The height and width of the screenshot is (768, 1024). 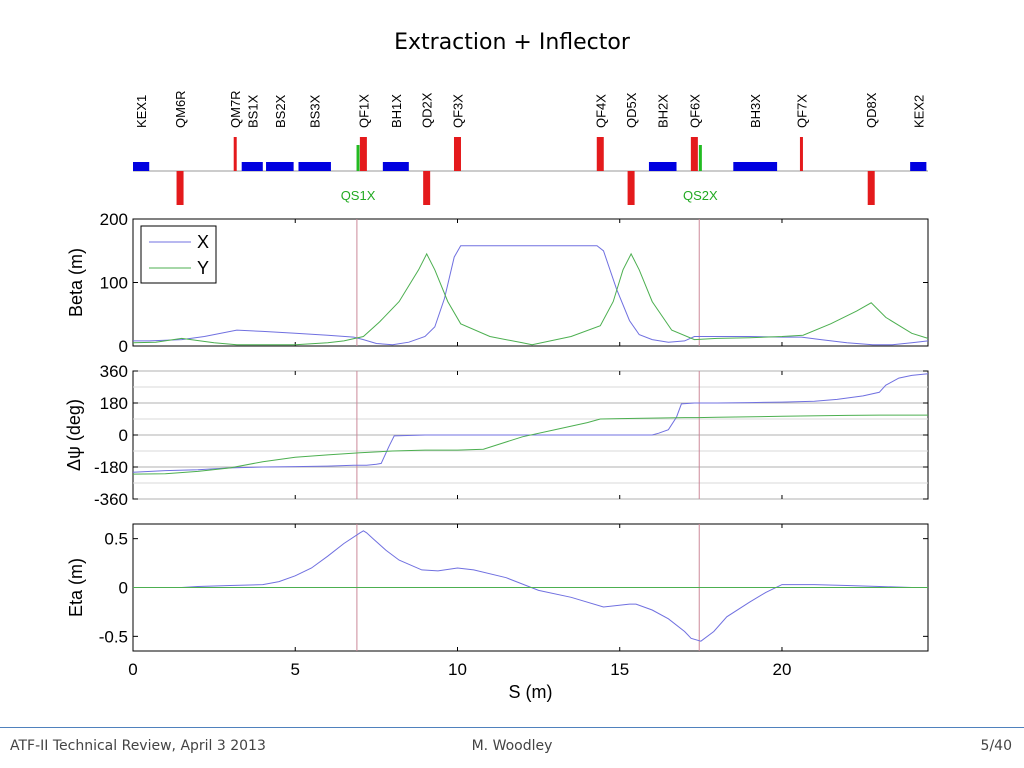 I want to click on eta-series-x, so click(x=530, y=586).